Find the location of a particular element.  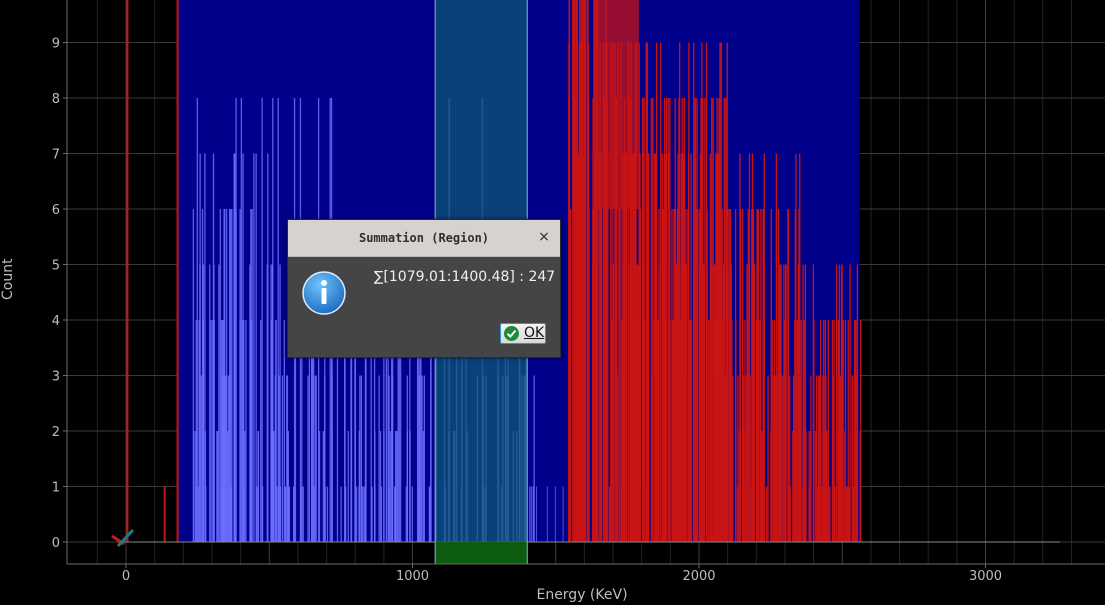

y-tick-label: 4 is located at coordinates (56, 321).